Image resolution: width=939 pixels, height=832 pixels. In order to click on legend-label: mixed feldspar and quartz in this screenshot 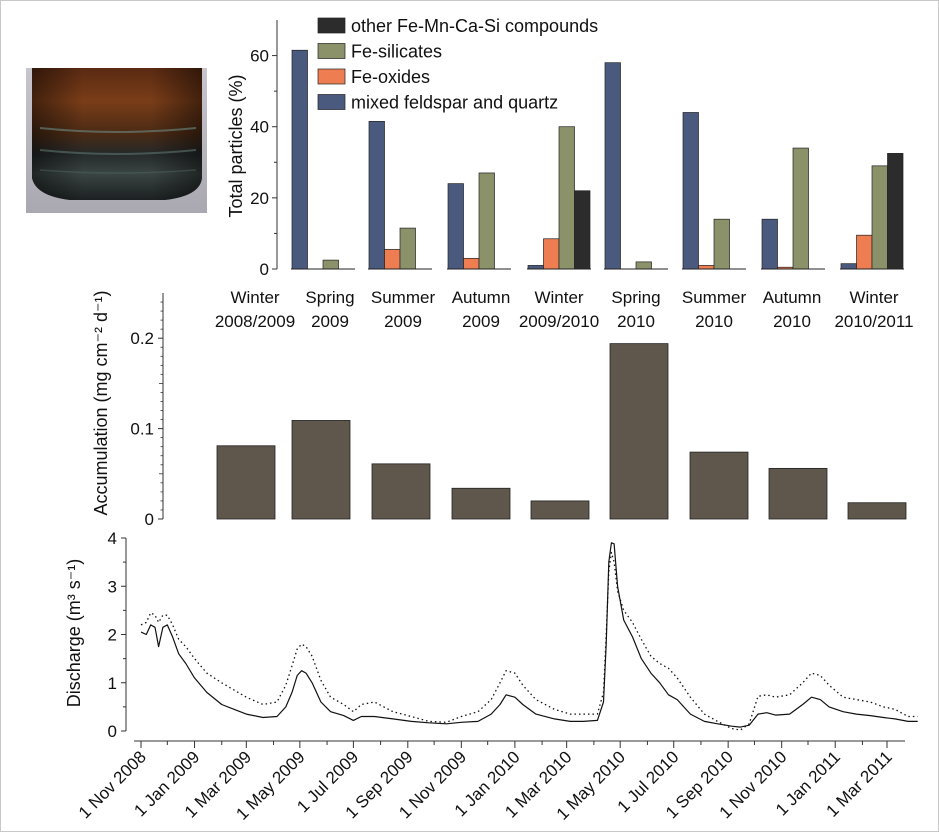, I will do `click(454, 103)`.